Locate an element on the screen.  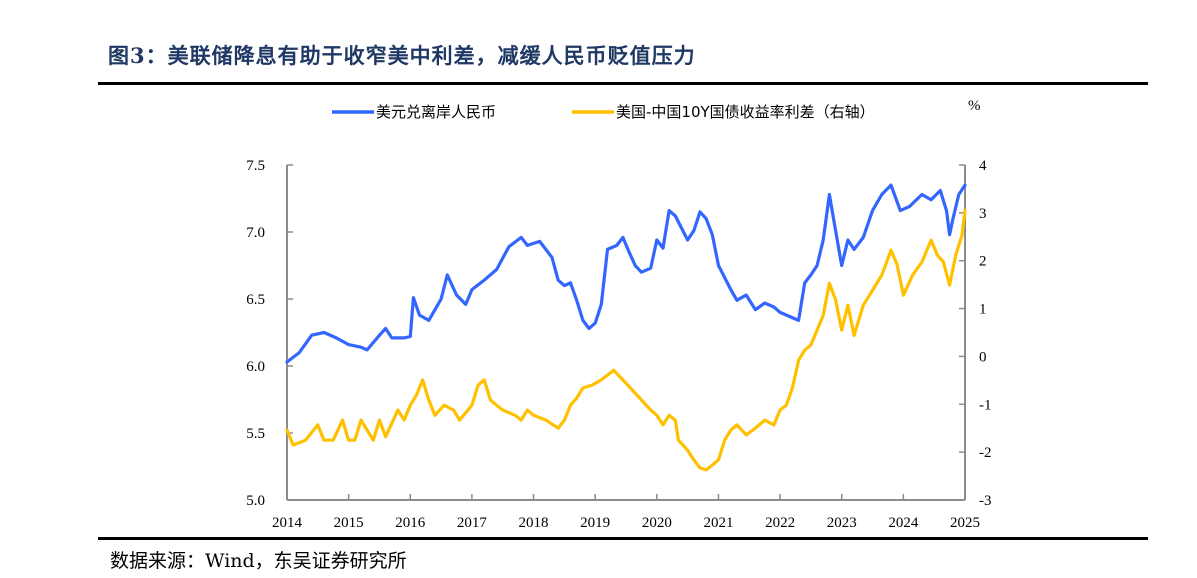
left-axis-tick-label: 7.5 is located at coordinates (255, 166).